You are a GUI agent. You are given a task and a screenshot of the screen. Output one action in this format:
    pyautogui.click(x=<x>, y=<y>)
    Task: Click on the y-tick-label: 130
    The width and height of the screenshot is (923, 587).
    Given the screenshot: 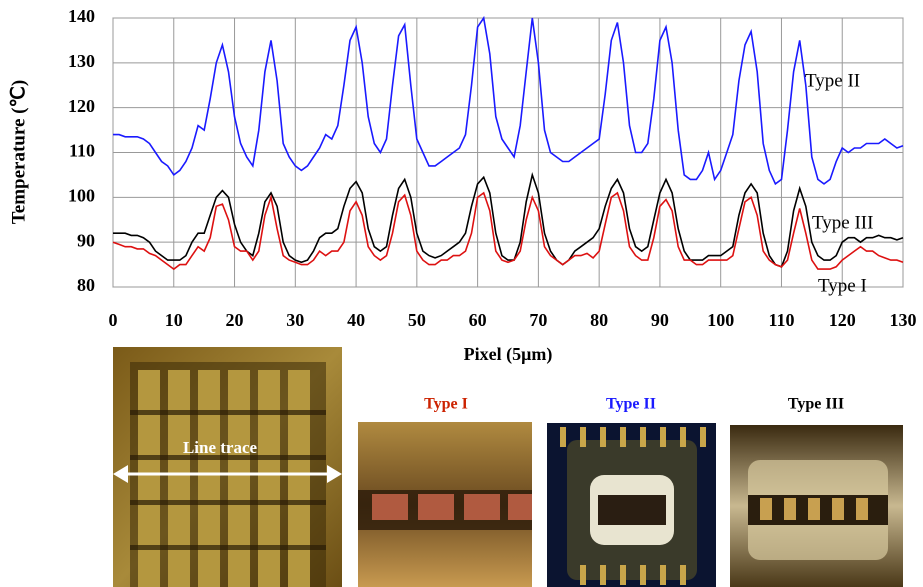 What is the action you would take?
    pyautogui.click(x=81, y=61)
    